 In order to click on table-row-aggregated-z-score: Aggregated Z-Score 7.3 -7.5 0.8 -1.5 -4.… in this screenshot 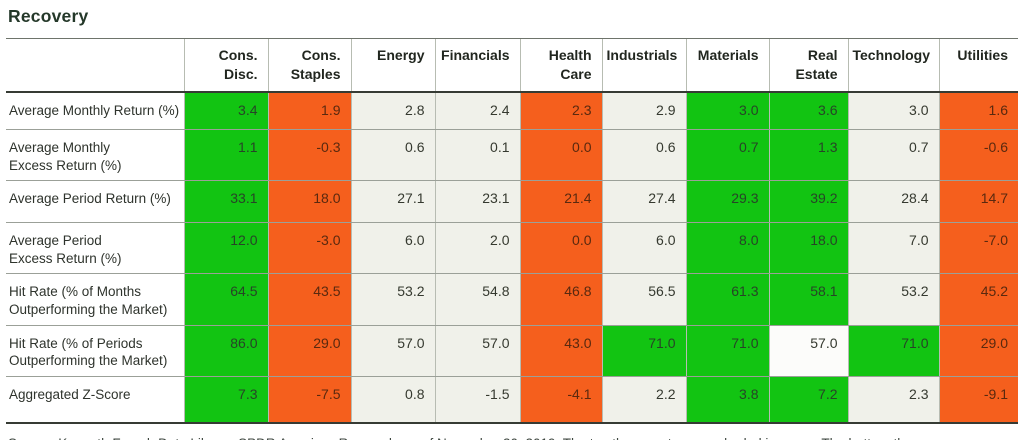, I will do `click(512, 400)`.